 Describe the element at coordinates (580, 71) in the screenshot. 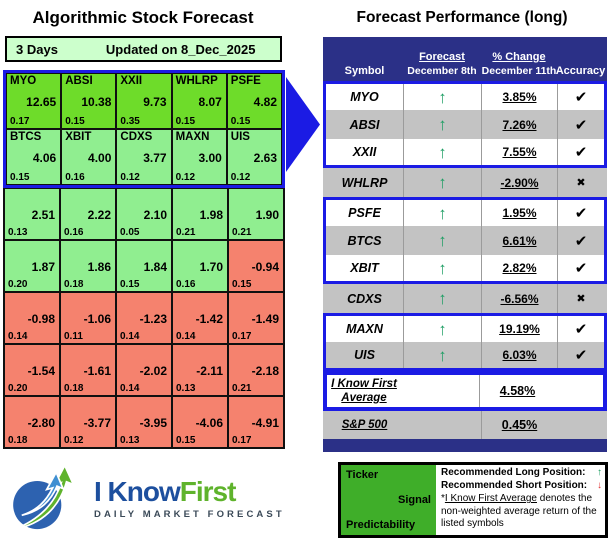

I see `accuracy-header-label: Accuracy` at that location.